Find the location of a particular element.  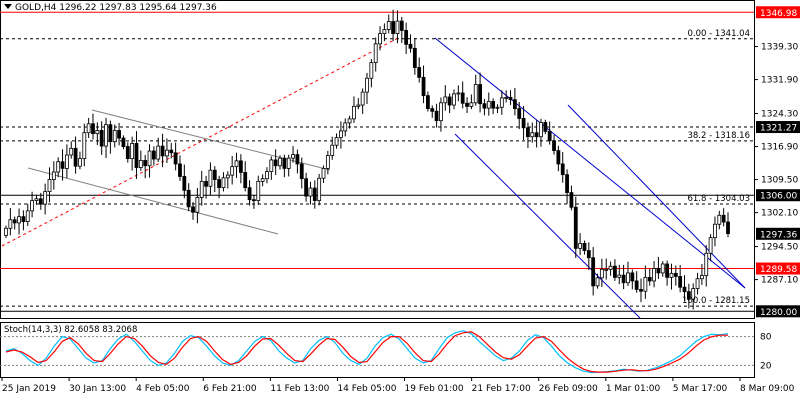

stoch-level-label: 20 is located at coordinates (766, 366).